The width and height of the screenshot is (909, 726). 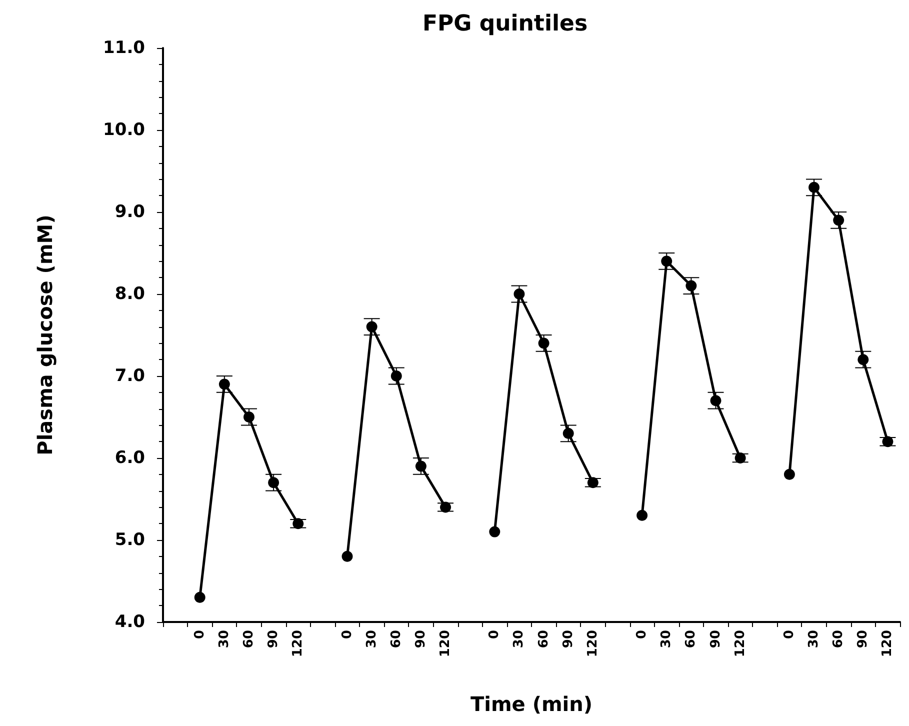 I want to click on y-tick-label: 10.0, so click(x=124, y=130).